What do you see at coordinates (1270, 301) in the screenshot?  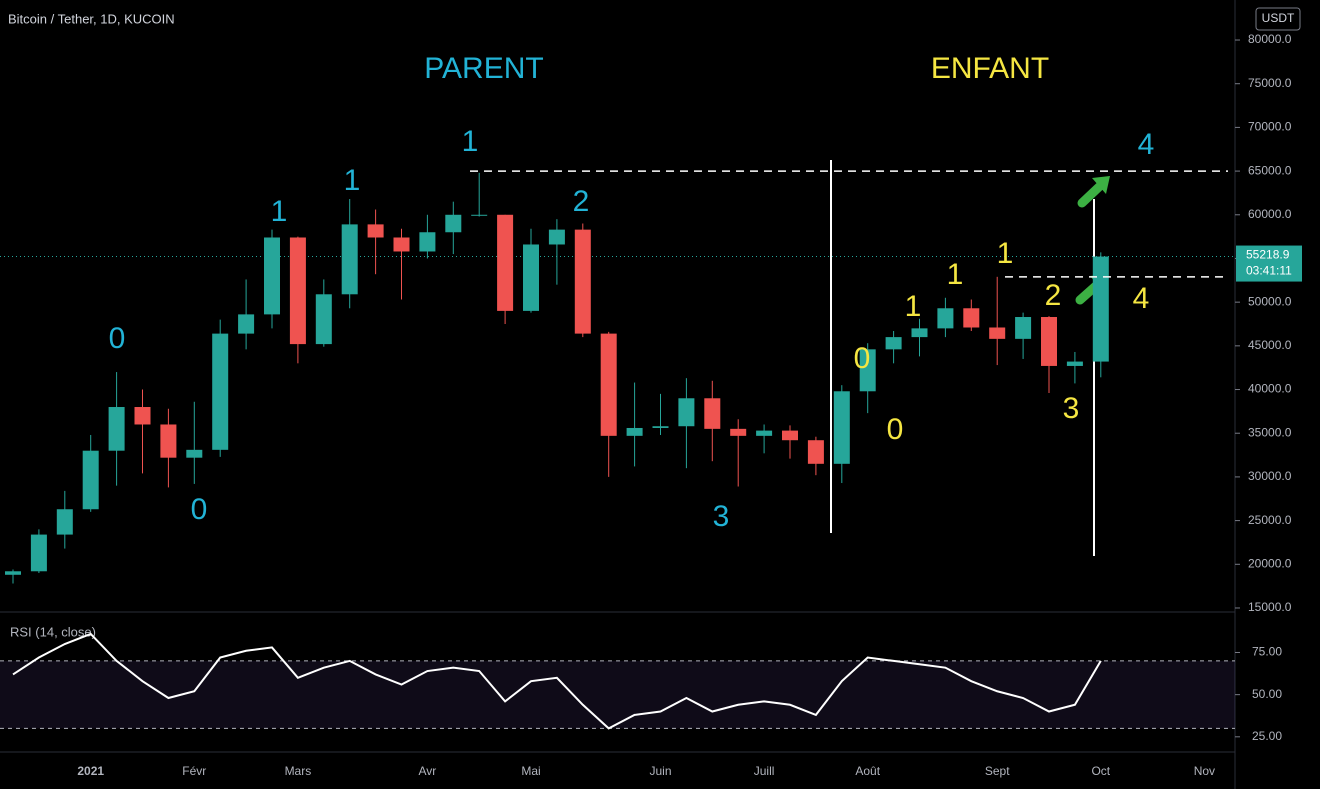 I see `y-tick-label: 50000.0` at bounding box center [1270, 301].